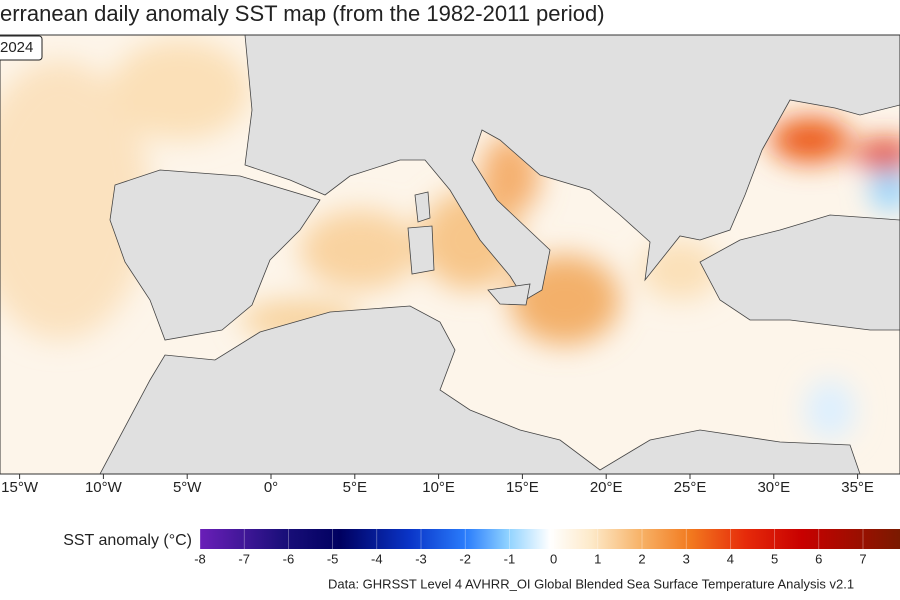  What do you see at coordinates (799, 272) in the screenshot?
I see `land-turkey` at bounding box center [799, 272].